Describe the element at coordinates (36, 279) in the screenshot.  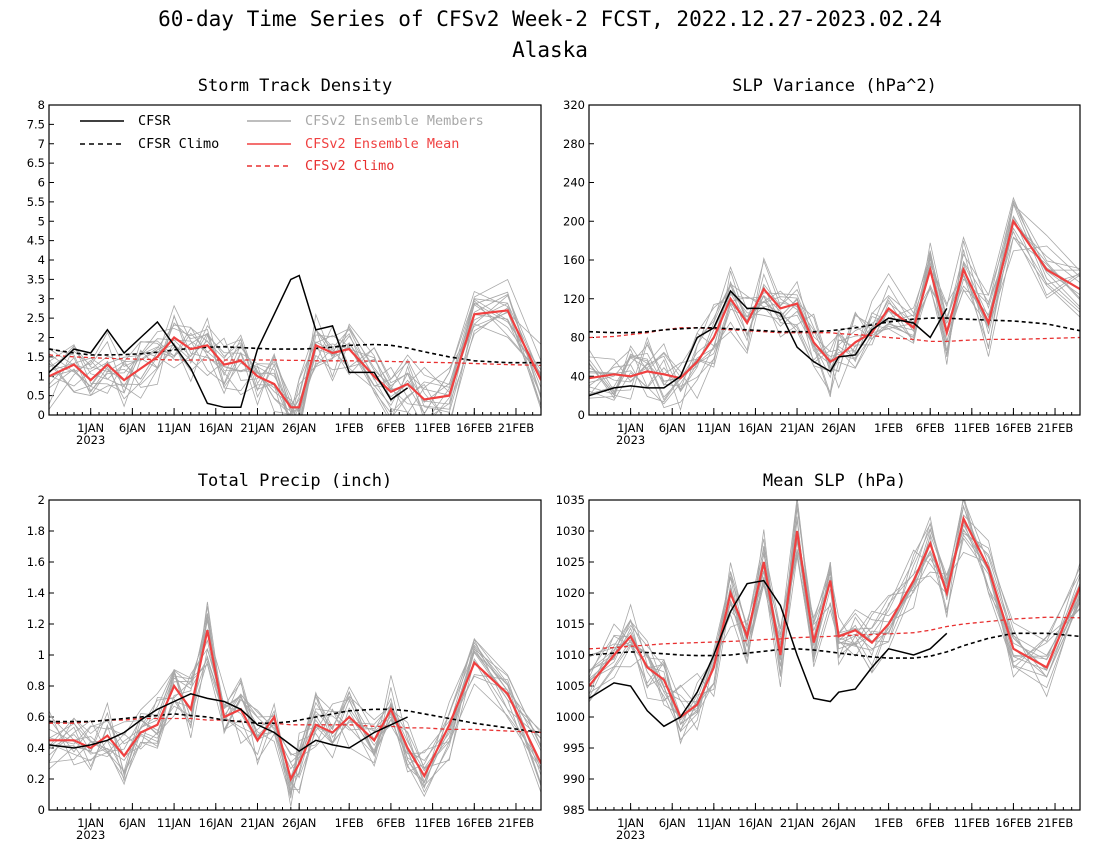
I see `y-tick-label: 3.5` at that location.